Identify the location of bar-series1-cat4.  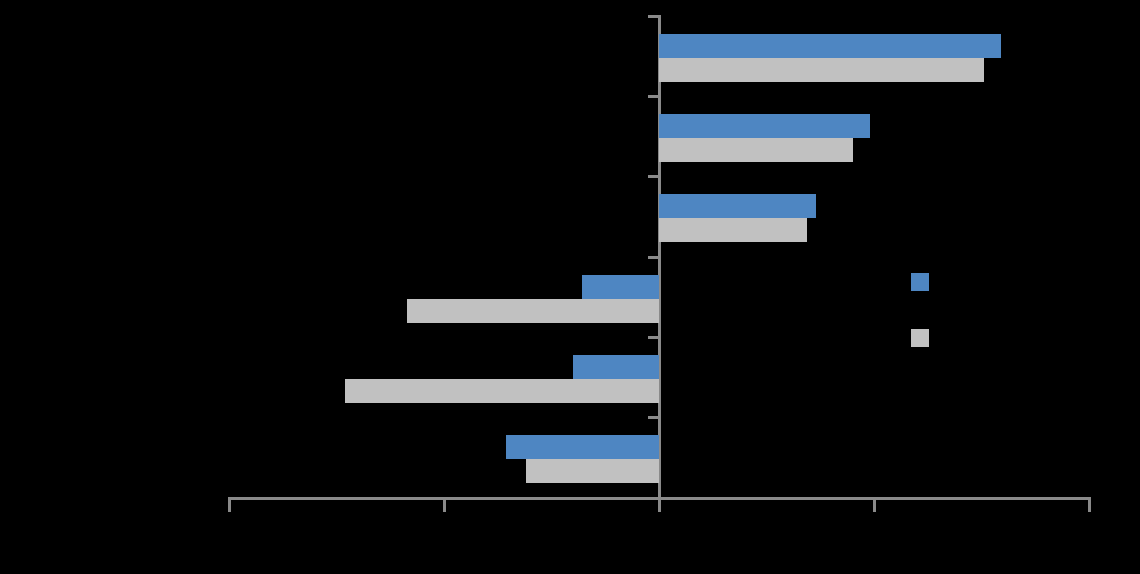
(620, 286).